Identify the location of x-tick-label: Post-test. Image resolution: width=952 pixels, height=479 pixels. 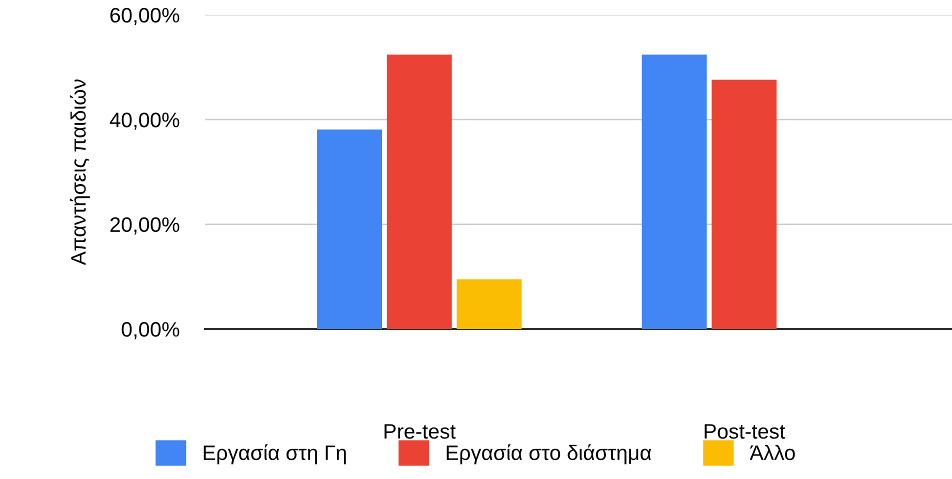
(745, 431).